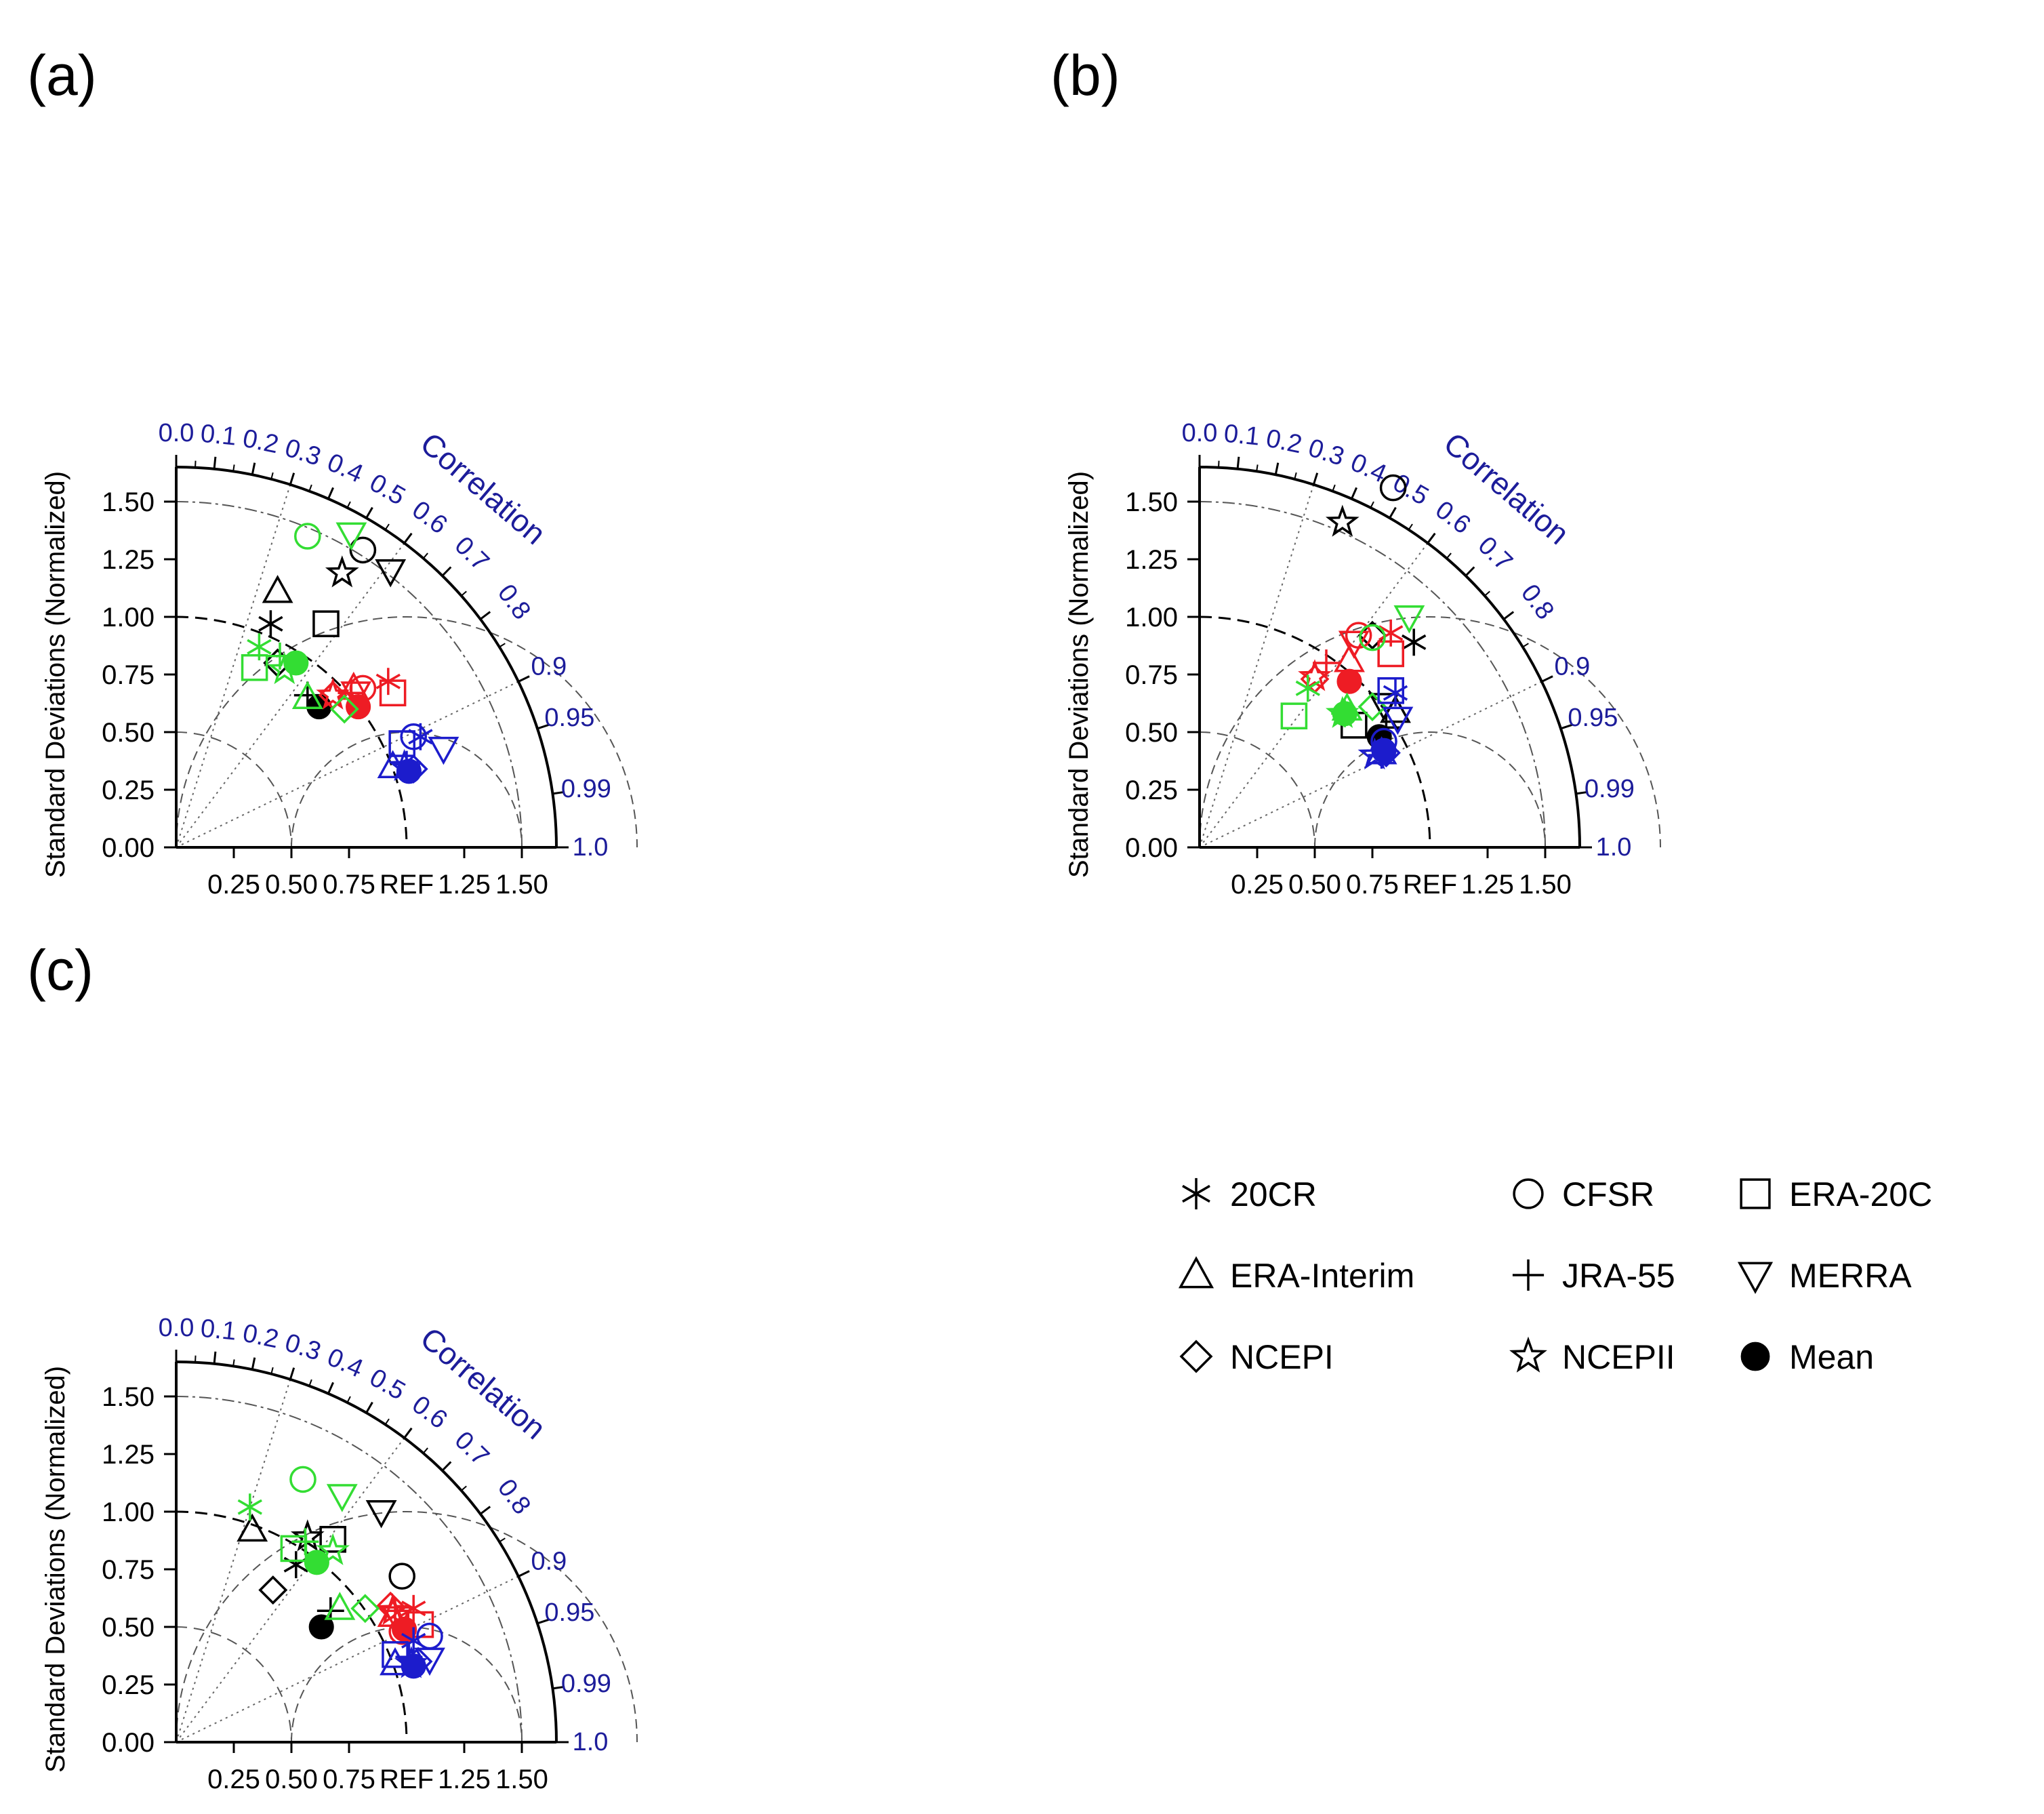 This screenshot has width=2044, height=1814. I want to click on correlation-tick-label: 0.1, so click(218, 436).